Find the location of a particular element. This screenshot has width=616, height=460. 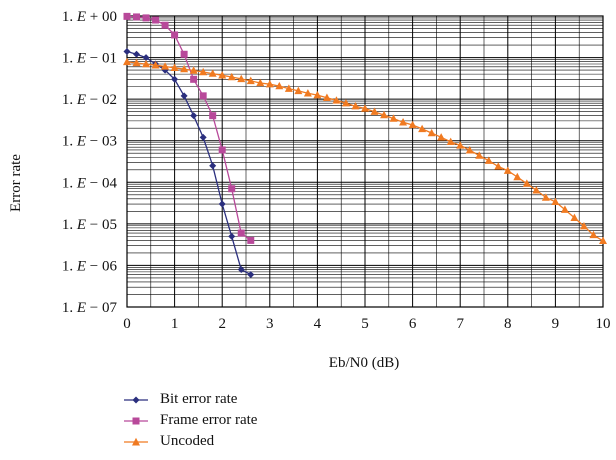

x-tick-label: 5 is located at coordinates (365, 324).